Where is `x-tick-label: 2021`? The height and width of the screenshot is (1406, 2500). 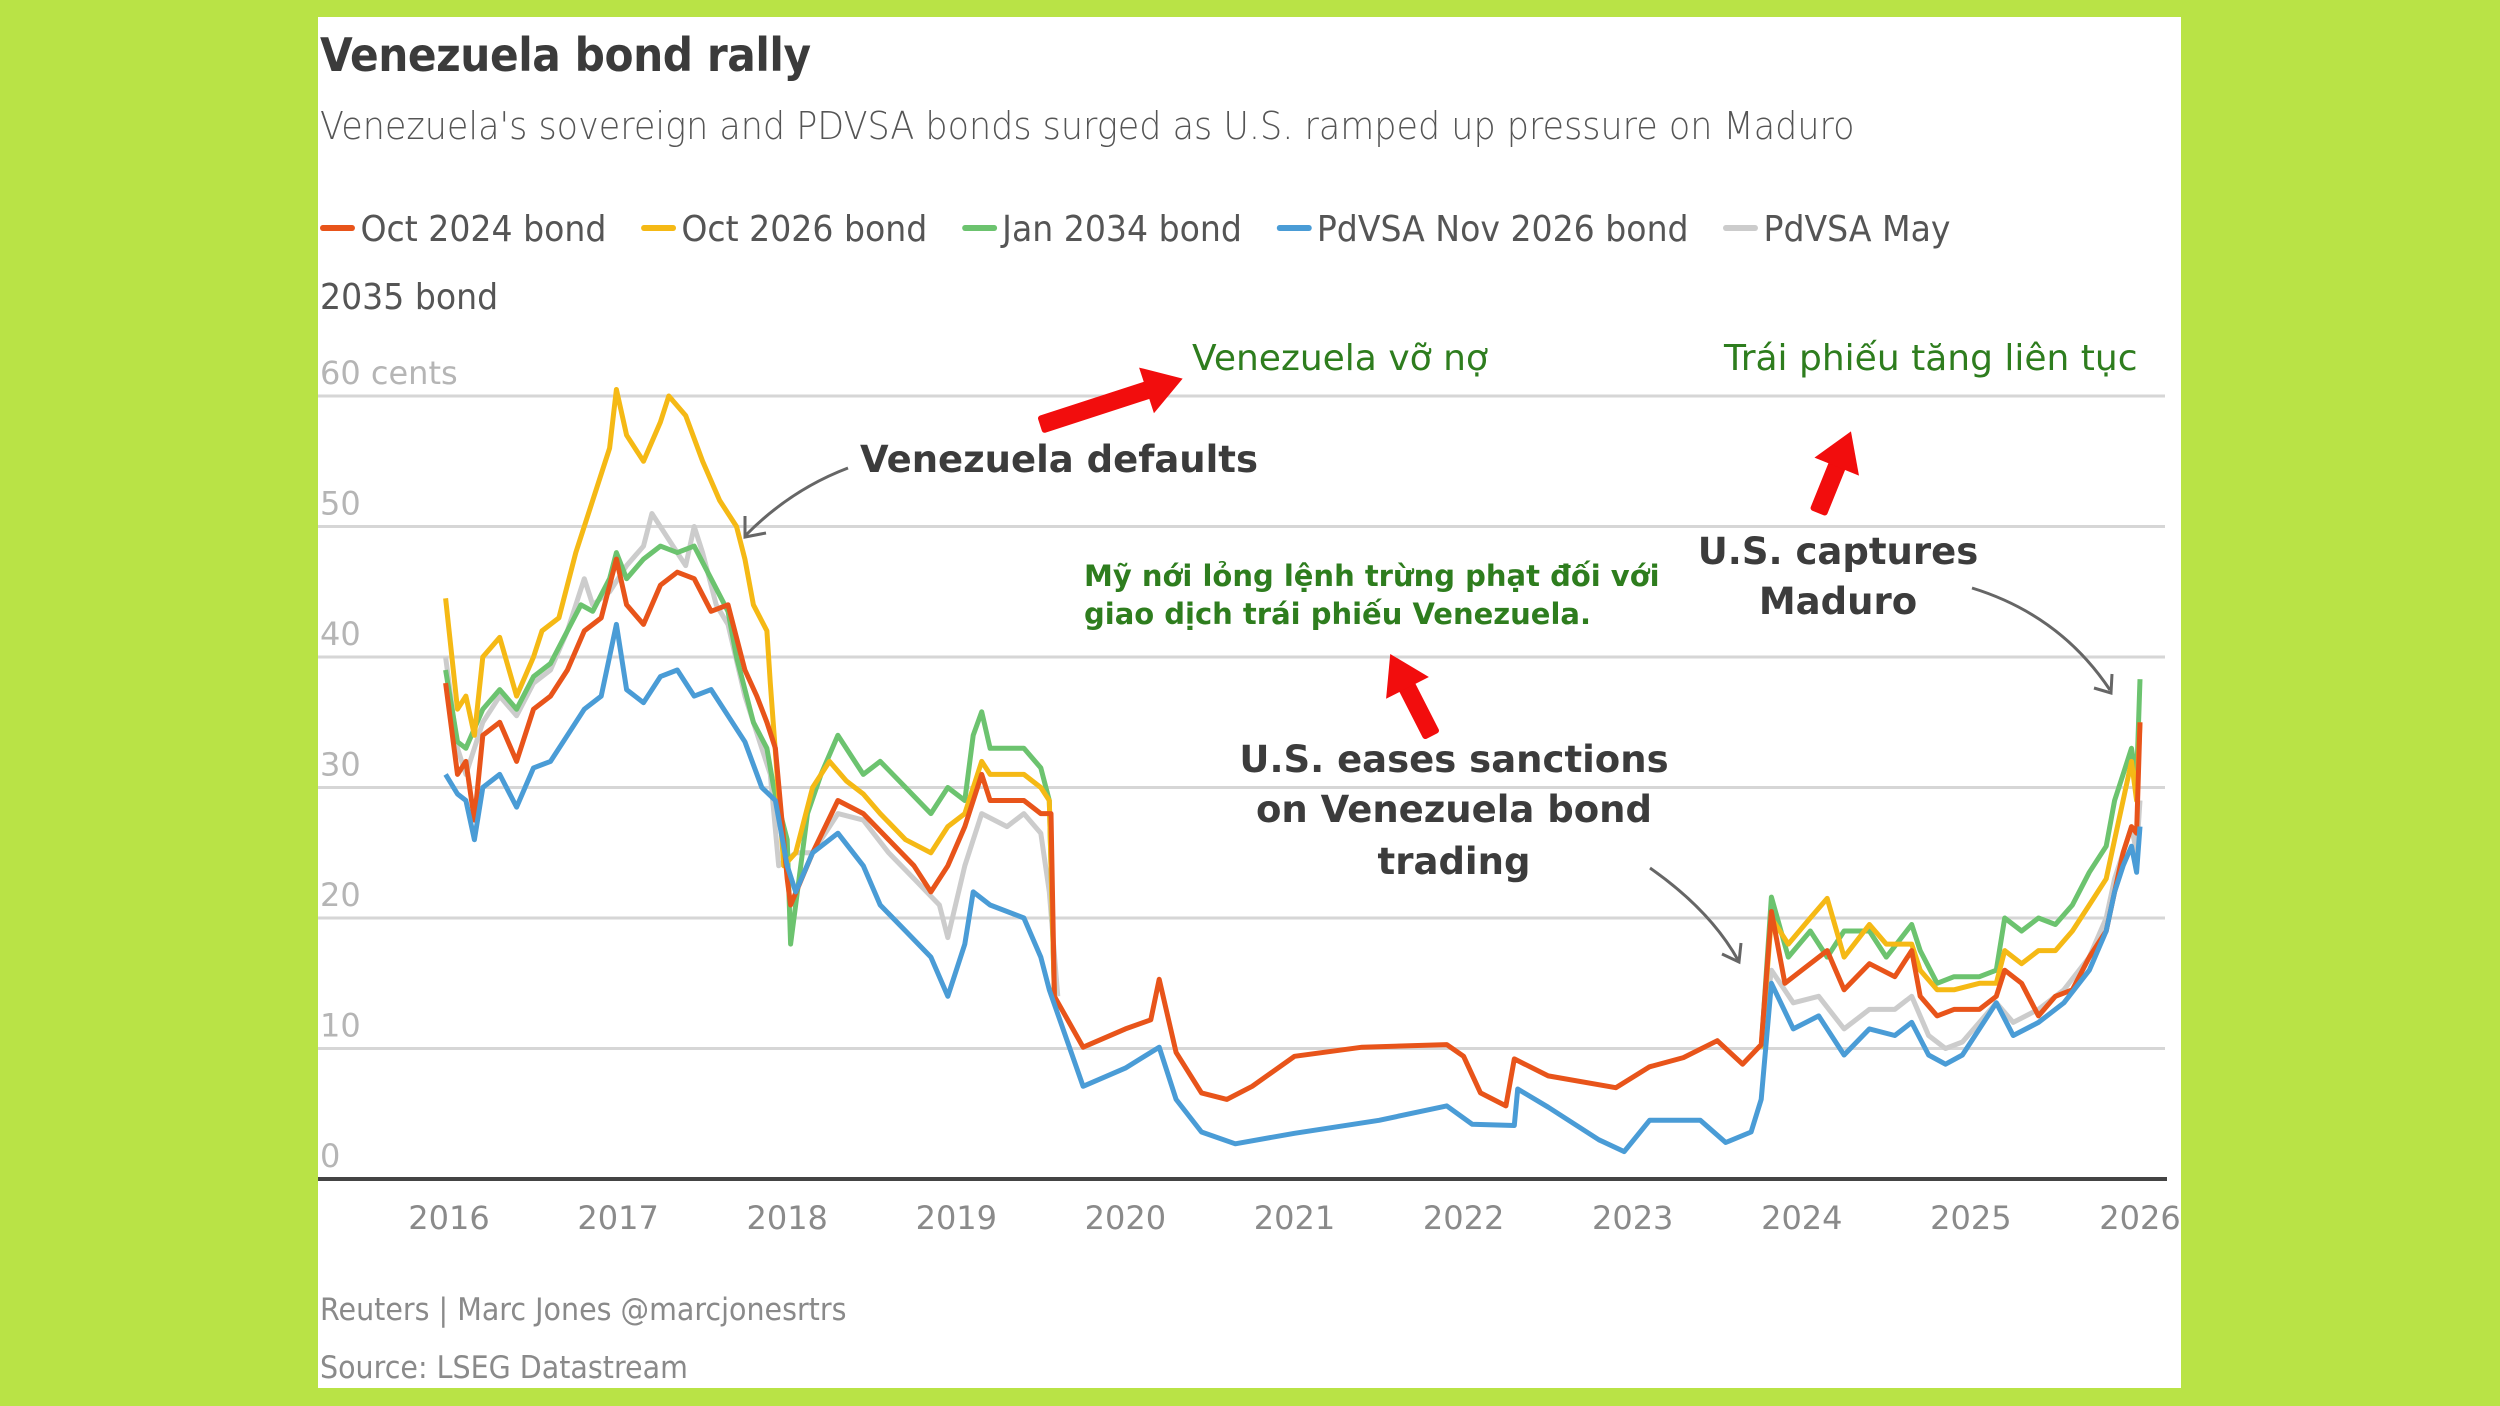 x-tick-label: 2021 is located at coordinates (1294, 1218).